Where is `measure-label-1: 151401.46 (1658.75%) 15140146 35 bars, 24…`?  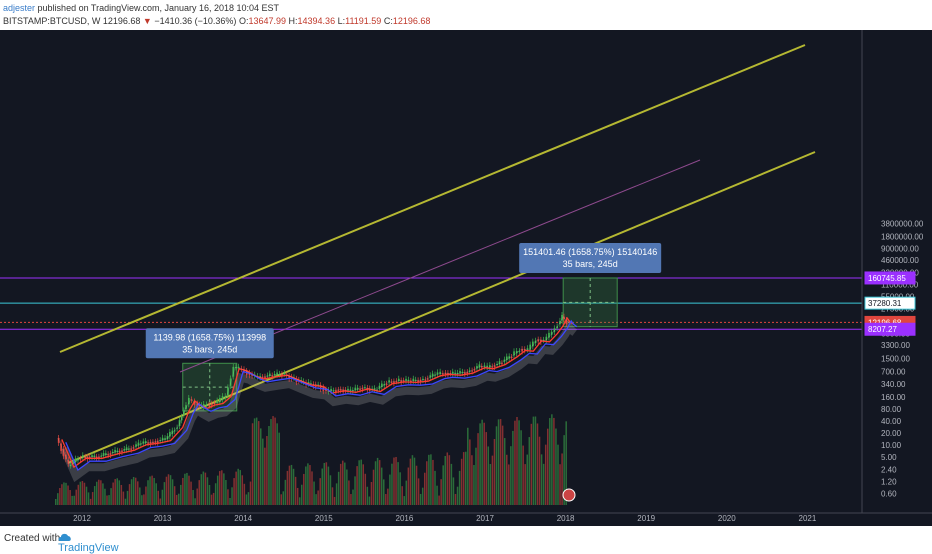 measure-label-1: 151401.46 (1658.75%) 15140146 35 bars, 24… is located at coordinates (590, 257).